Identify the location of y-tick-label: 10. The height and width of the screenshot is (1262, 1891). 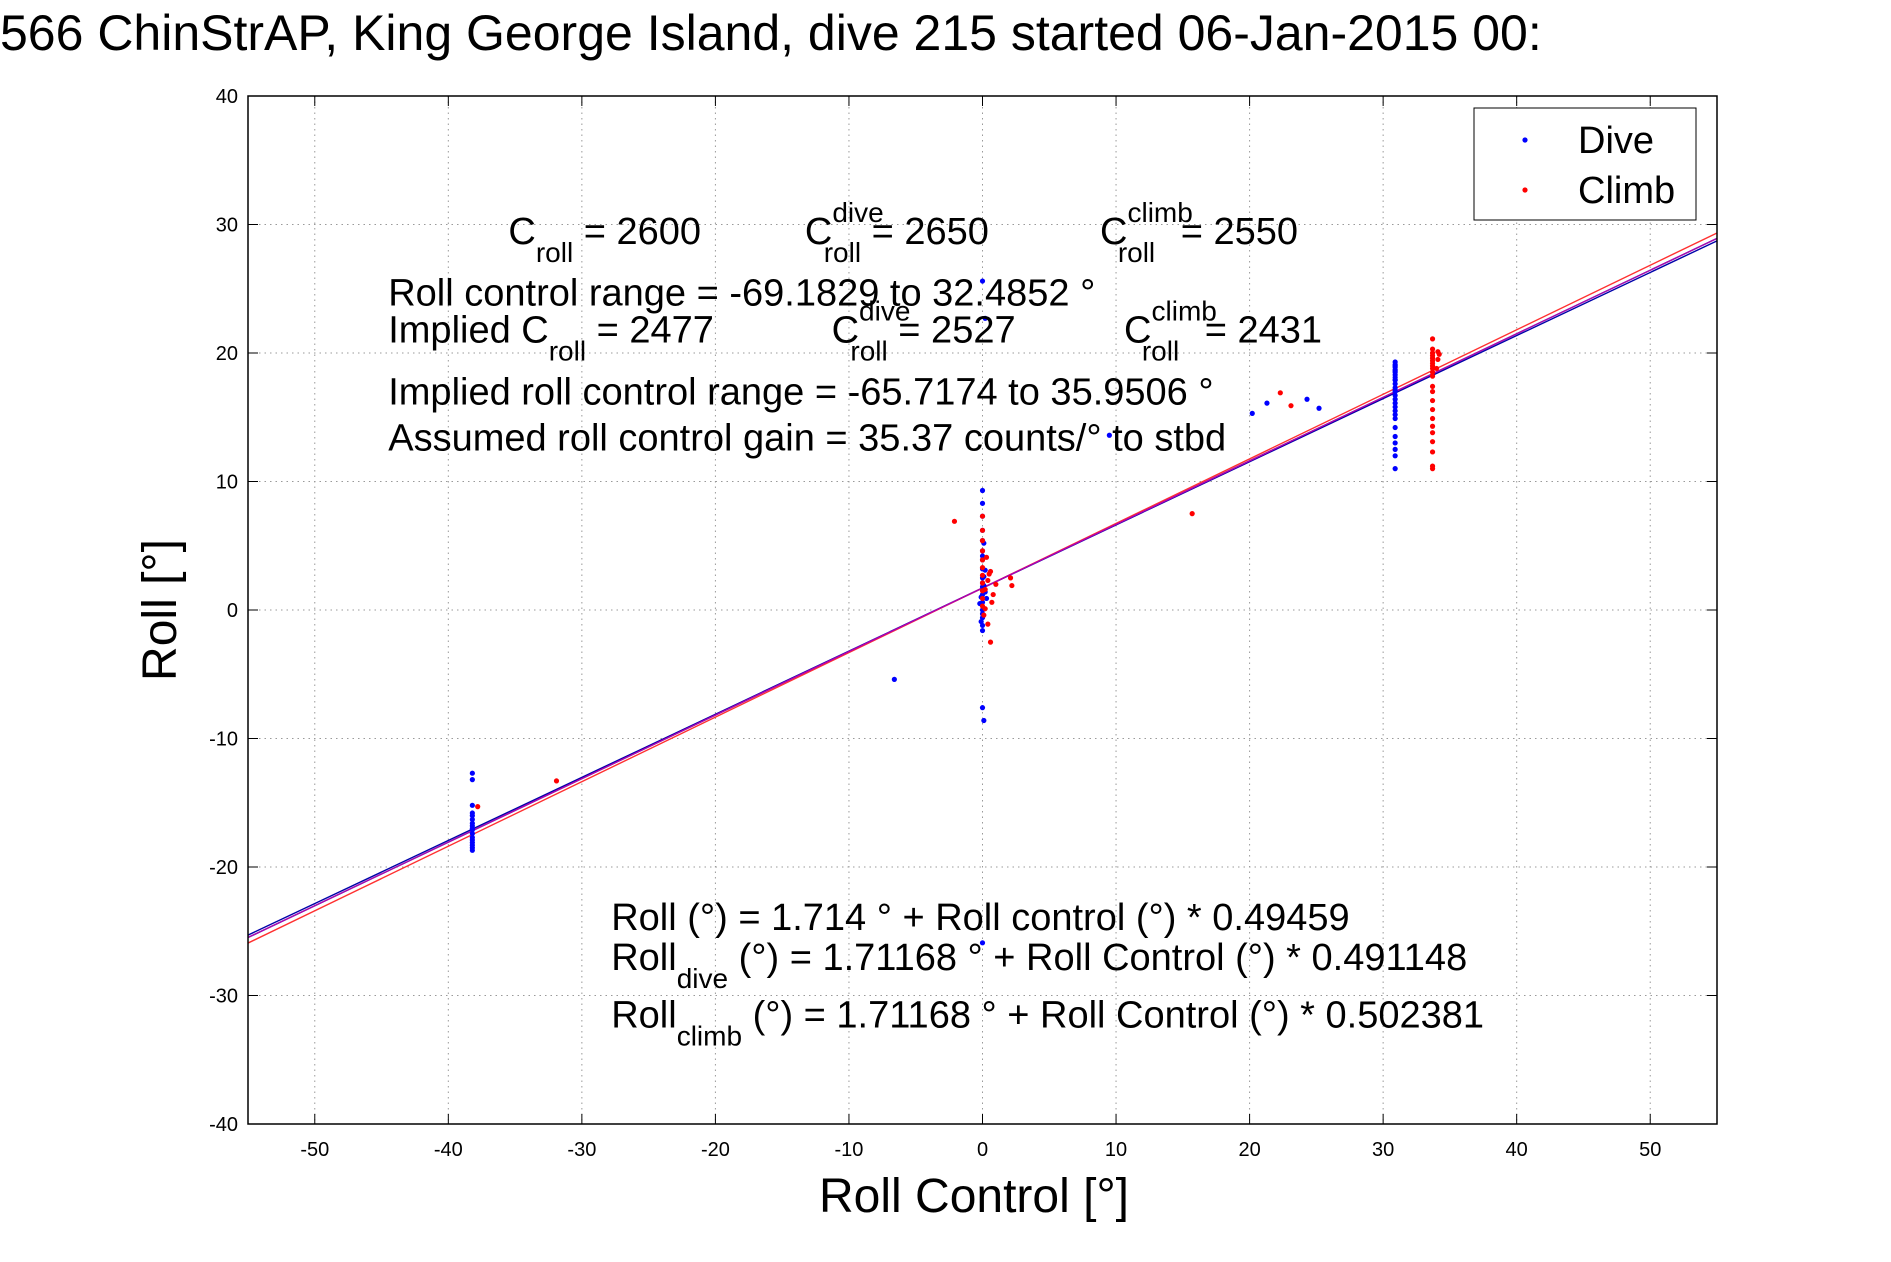
(227, 483).